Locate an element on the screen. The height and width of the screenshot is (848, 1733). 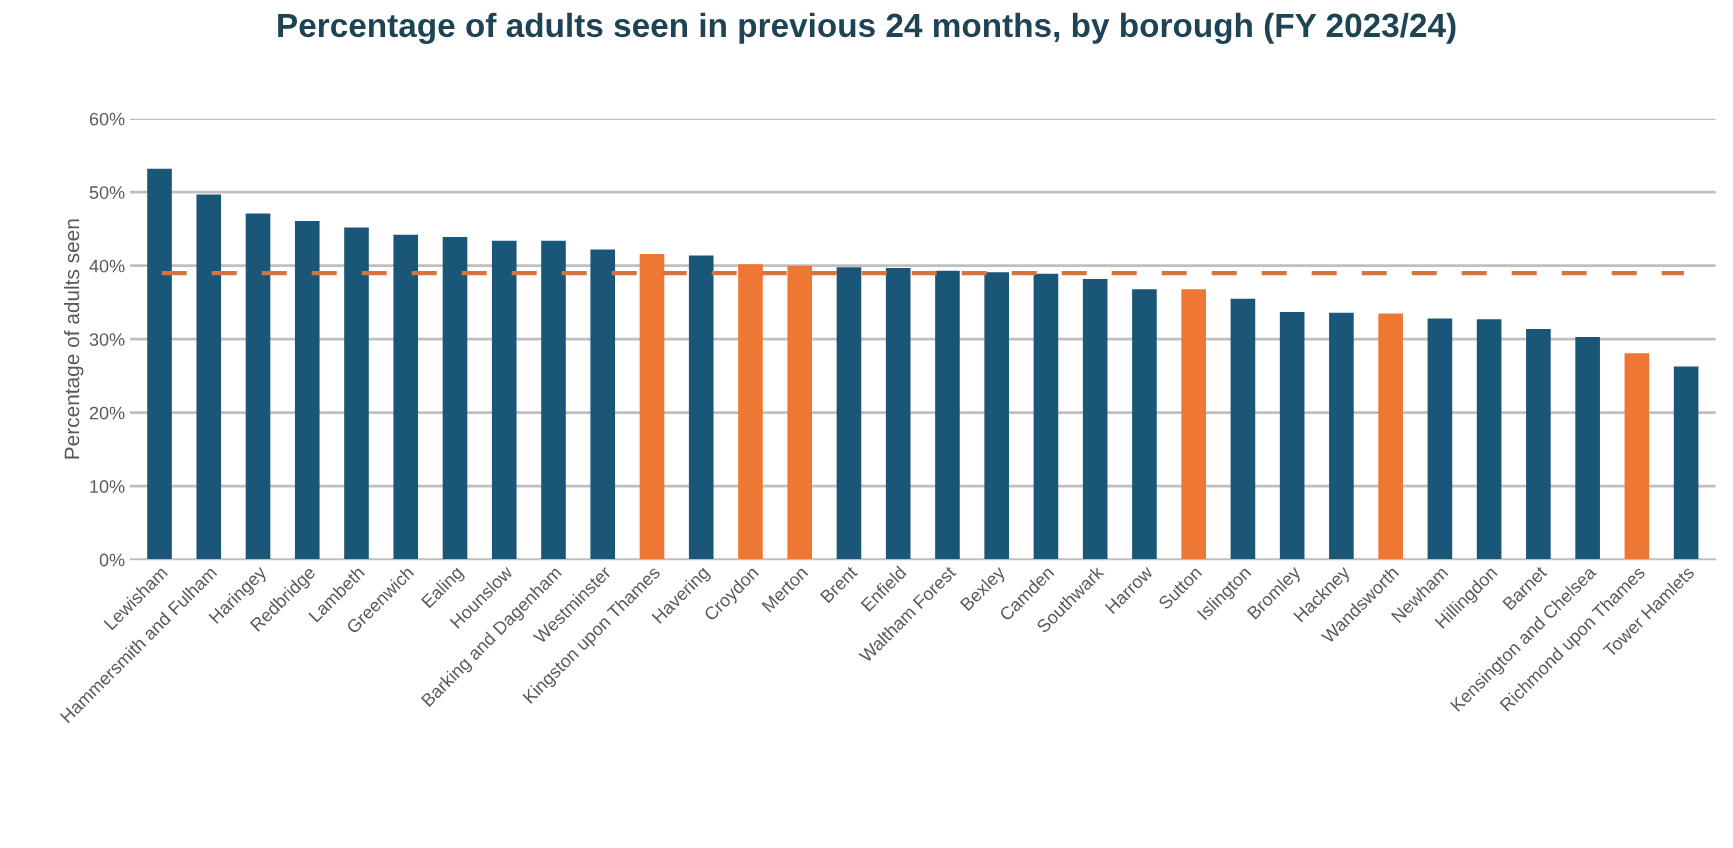
y-tick-label: 10% is located at coordinates (107, 486).